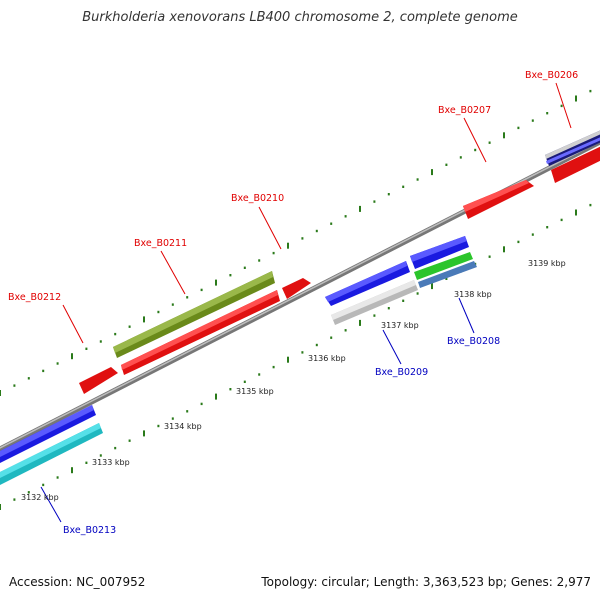  I want to click on gene-feature-green, so click(443, 266).